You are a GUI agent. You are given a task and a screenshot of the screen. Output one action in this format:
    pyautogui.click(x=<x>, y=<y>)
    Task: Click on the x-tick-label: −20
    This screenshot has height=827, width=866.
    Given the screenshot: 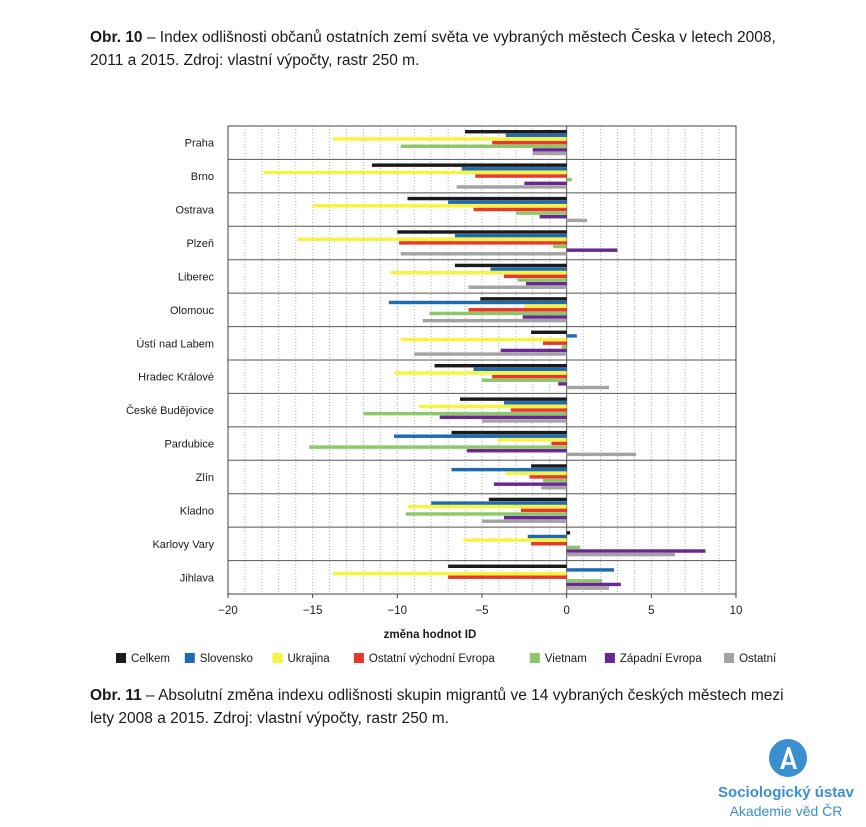 What is the action you would take?
    pyautogui.click(x=228, y=611)
    